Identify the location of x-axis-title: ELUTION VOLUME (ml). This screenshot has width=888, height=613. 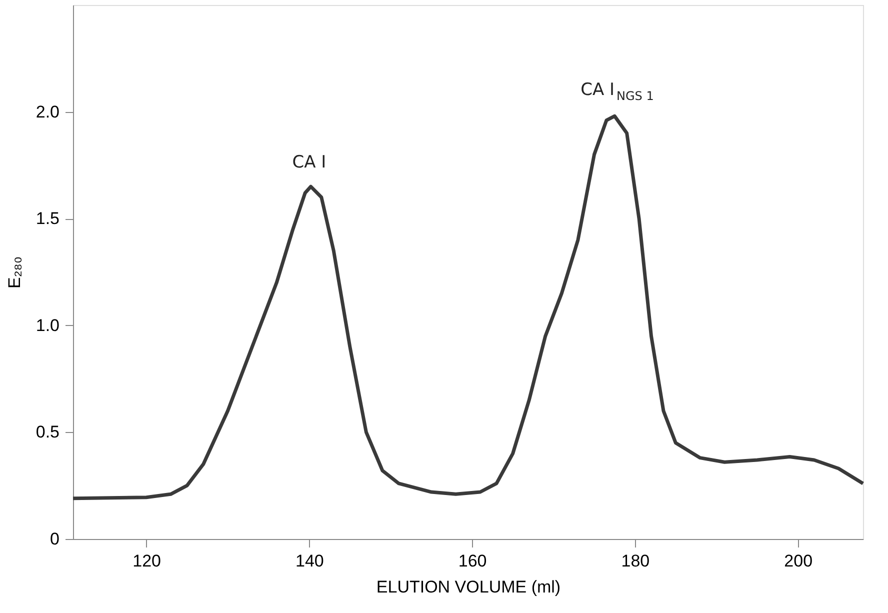
(468, 587).